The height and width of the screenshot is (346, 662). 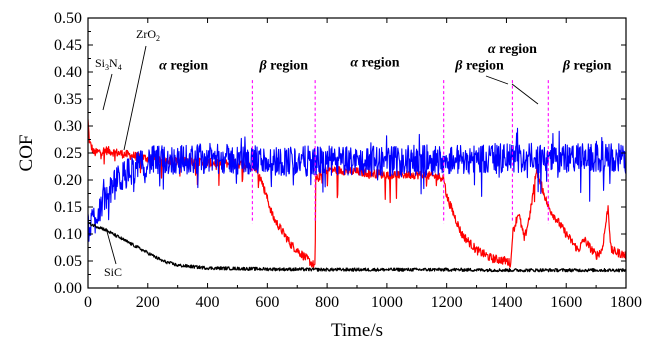 I want to click on x-tick-label: 1200, so click(x=447, y=302).